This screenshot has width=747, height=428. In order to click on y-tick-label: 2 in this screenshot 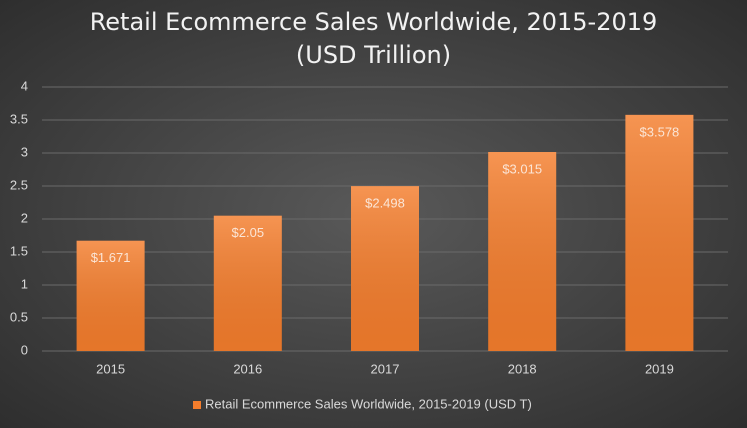, I will do `click(24, 217)`.